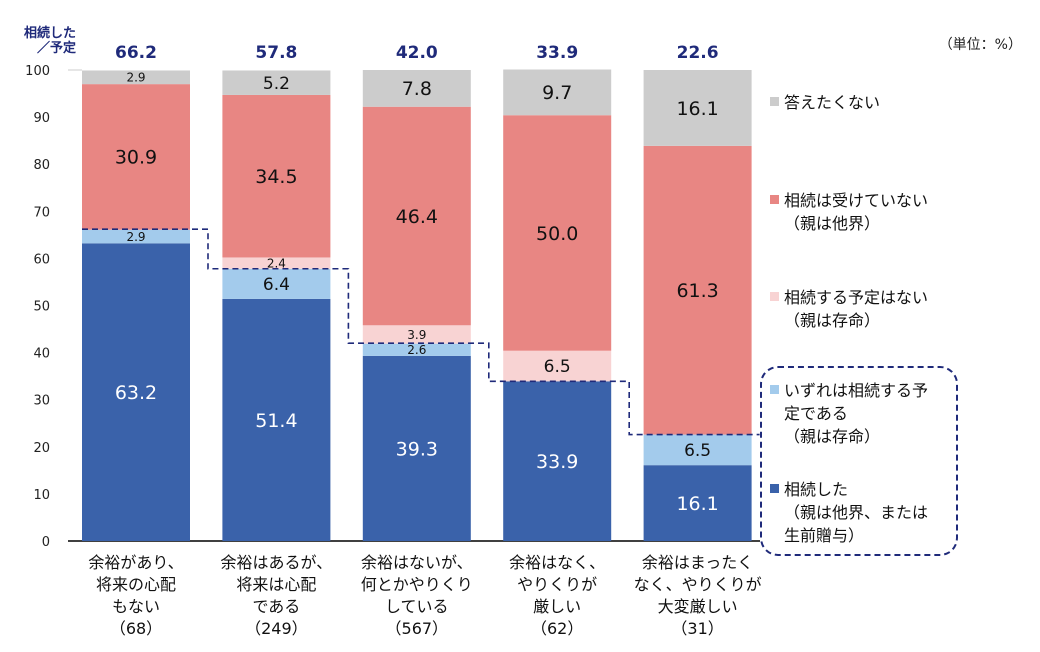  Describe the element at coordinates (276, 595) in the screenshot. I see `x-category-label: 余裕はあるが、 将来は心配 である （249）` at that location.